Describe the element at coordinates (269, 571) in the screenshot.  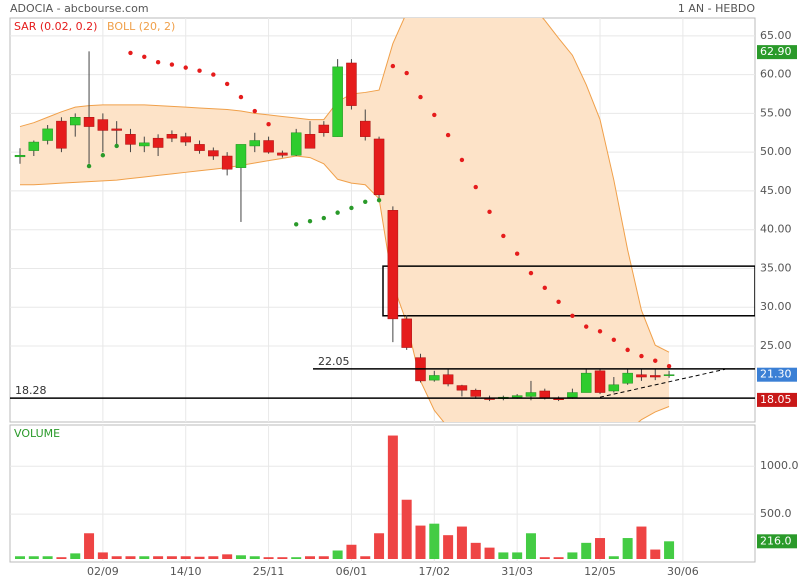
I see `x-tick-label: 25/11` at that location.